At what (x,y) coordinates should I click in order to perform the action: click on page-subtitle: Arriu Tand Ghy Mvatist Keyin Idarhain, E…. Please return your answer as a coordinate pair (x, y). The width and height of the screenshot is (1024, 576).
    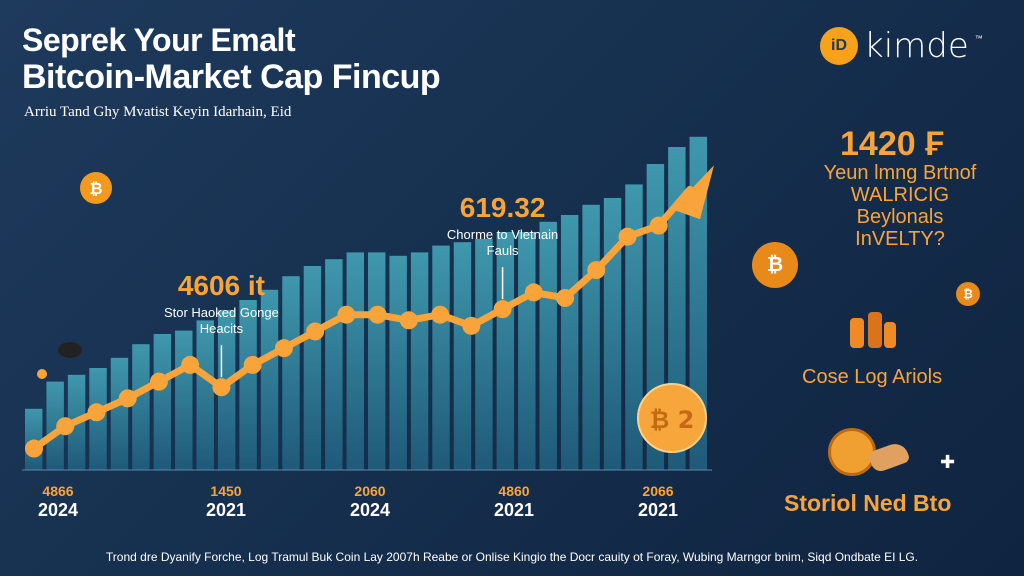
    Looking at the image, I should click on (158, 112).